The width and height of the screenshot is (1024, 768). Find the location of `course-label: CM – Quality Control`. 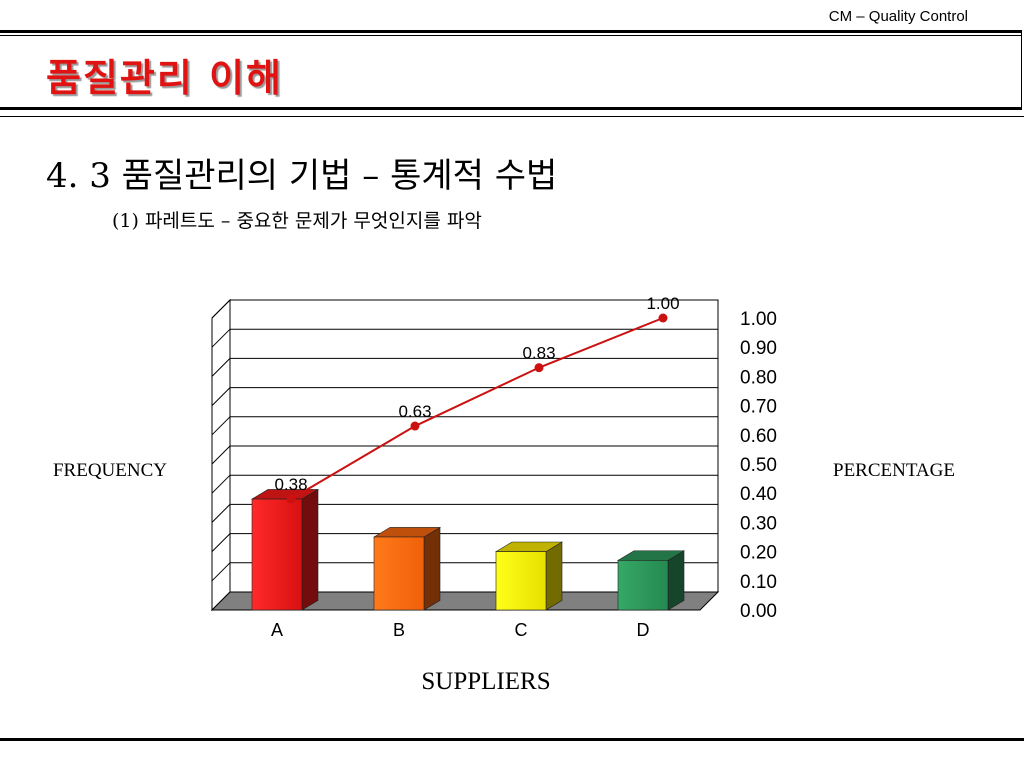

course-label: CM – Quality Control is located at coordinates (898, 16).